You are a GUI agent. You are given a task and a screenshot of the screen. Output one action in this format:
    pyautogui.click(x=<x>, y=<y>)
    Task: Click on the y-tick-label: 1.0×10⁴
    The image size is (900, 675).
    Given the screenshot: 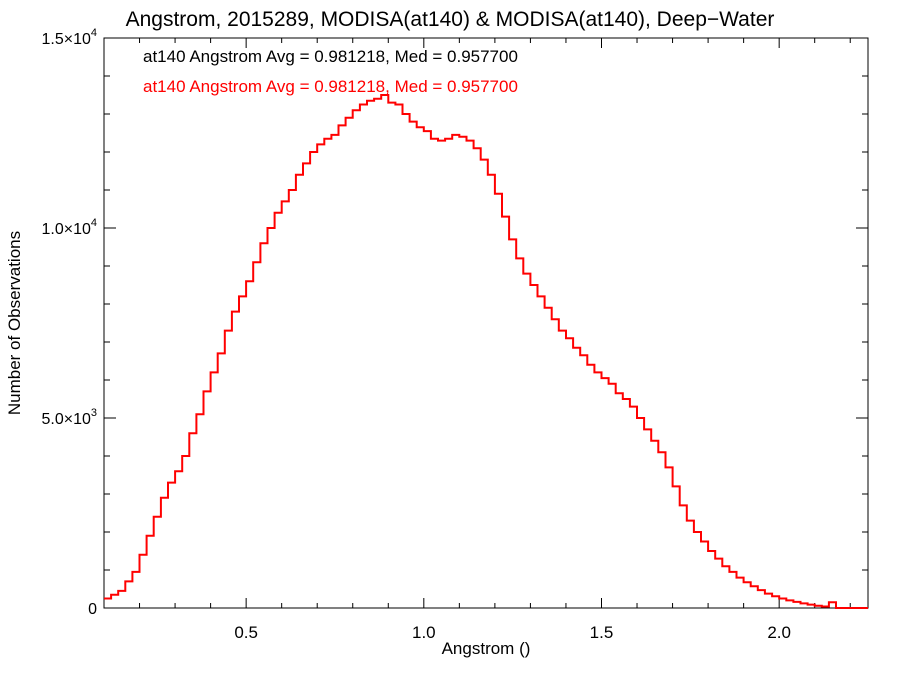 What is the action you would take?
    pyautogui.click(x=69, y=227)
    